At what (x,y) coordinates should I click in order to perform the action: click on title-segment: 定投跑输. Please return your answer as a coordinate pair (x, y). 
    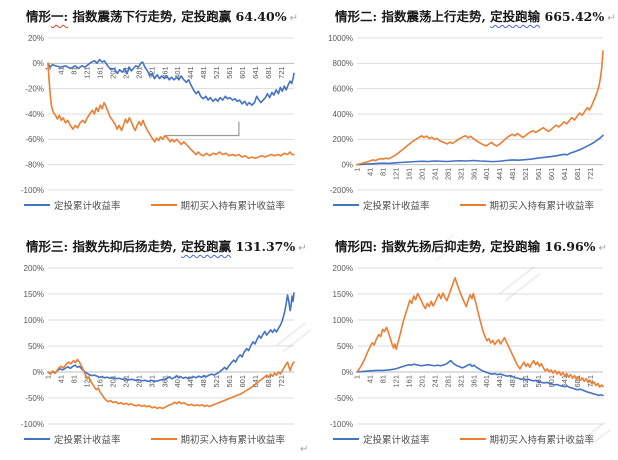
    Looking at the image, I should click on (515, 16).